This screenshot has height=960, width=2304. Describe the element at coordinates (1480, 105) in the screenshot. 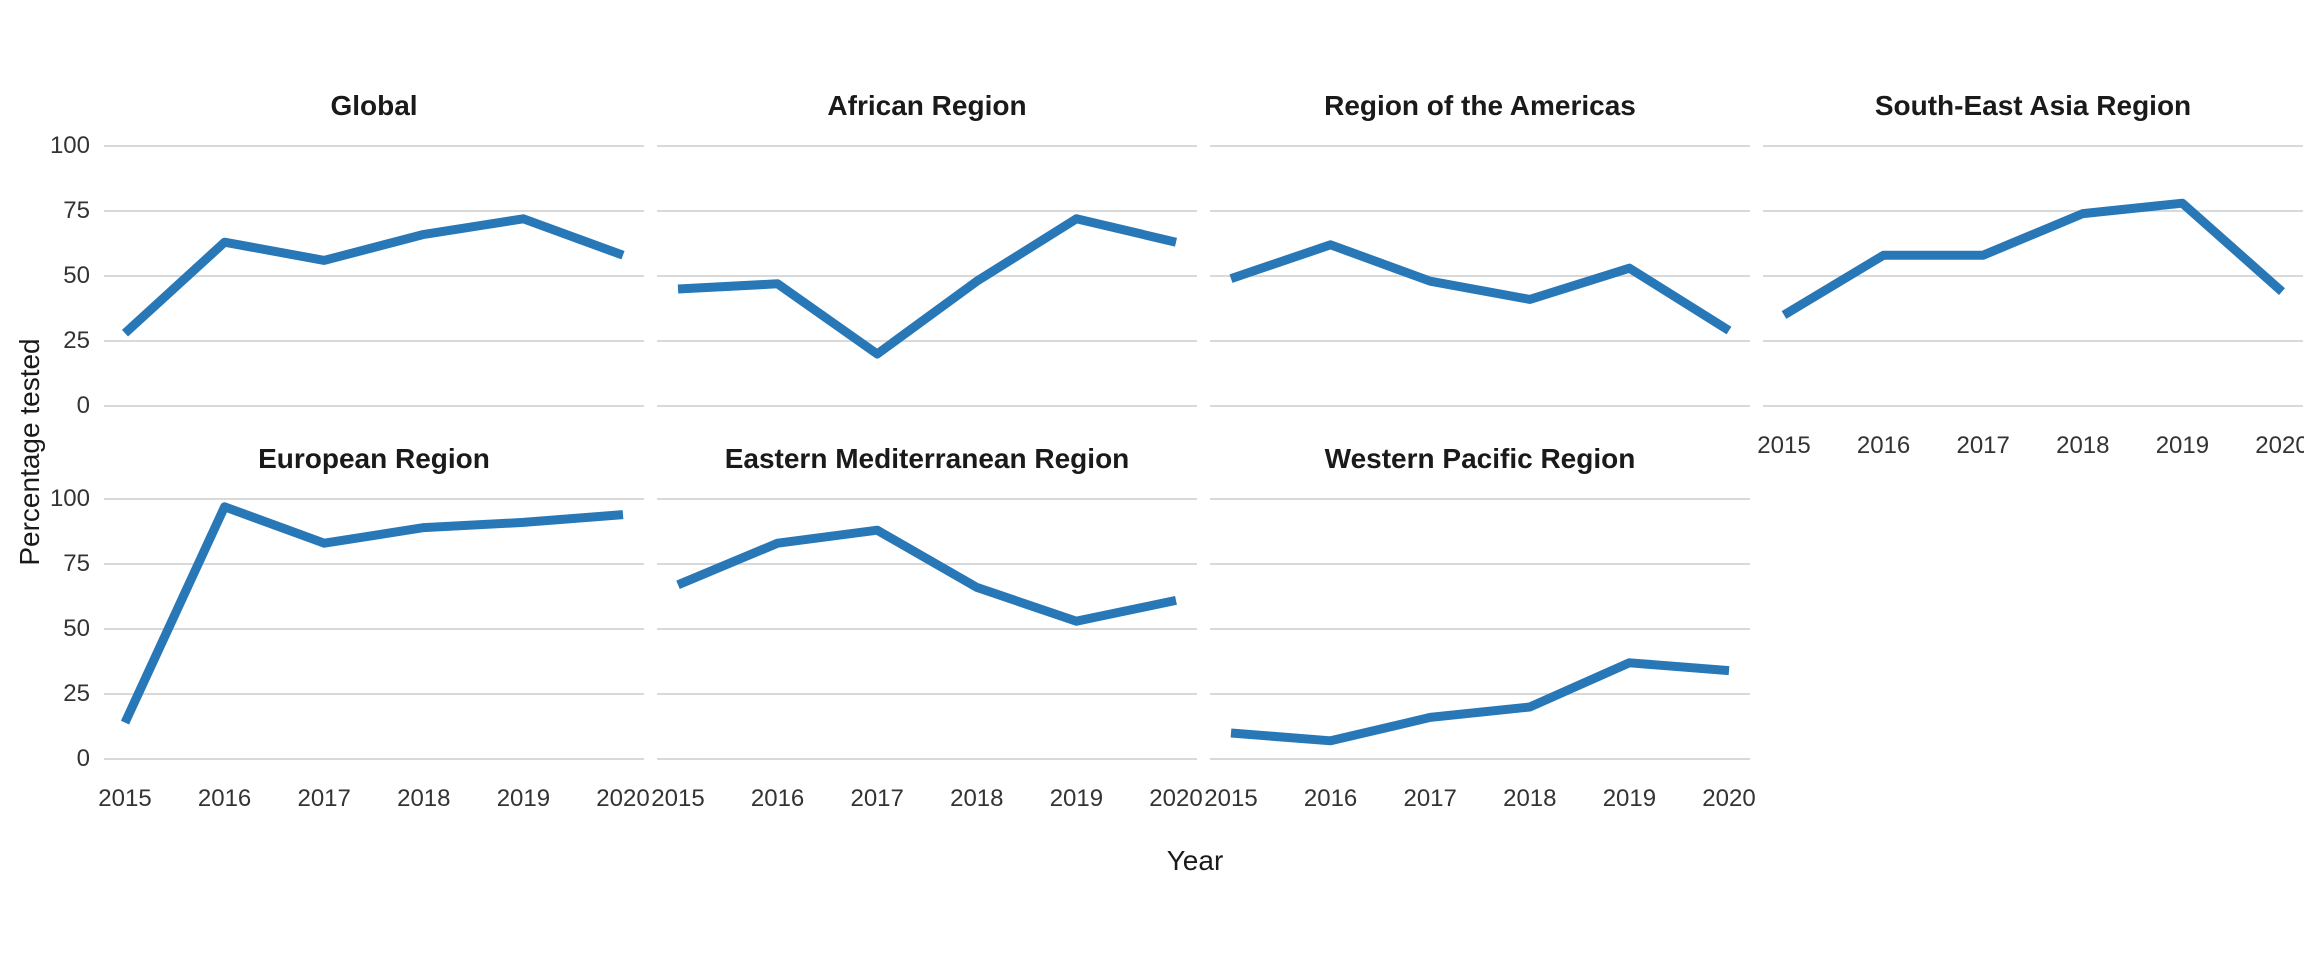

I see `facet-title: Region of the Americas` at that location.